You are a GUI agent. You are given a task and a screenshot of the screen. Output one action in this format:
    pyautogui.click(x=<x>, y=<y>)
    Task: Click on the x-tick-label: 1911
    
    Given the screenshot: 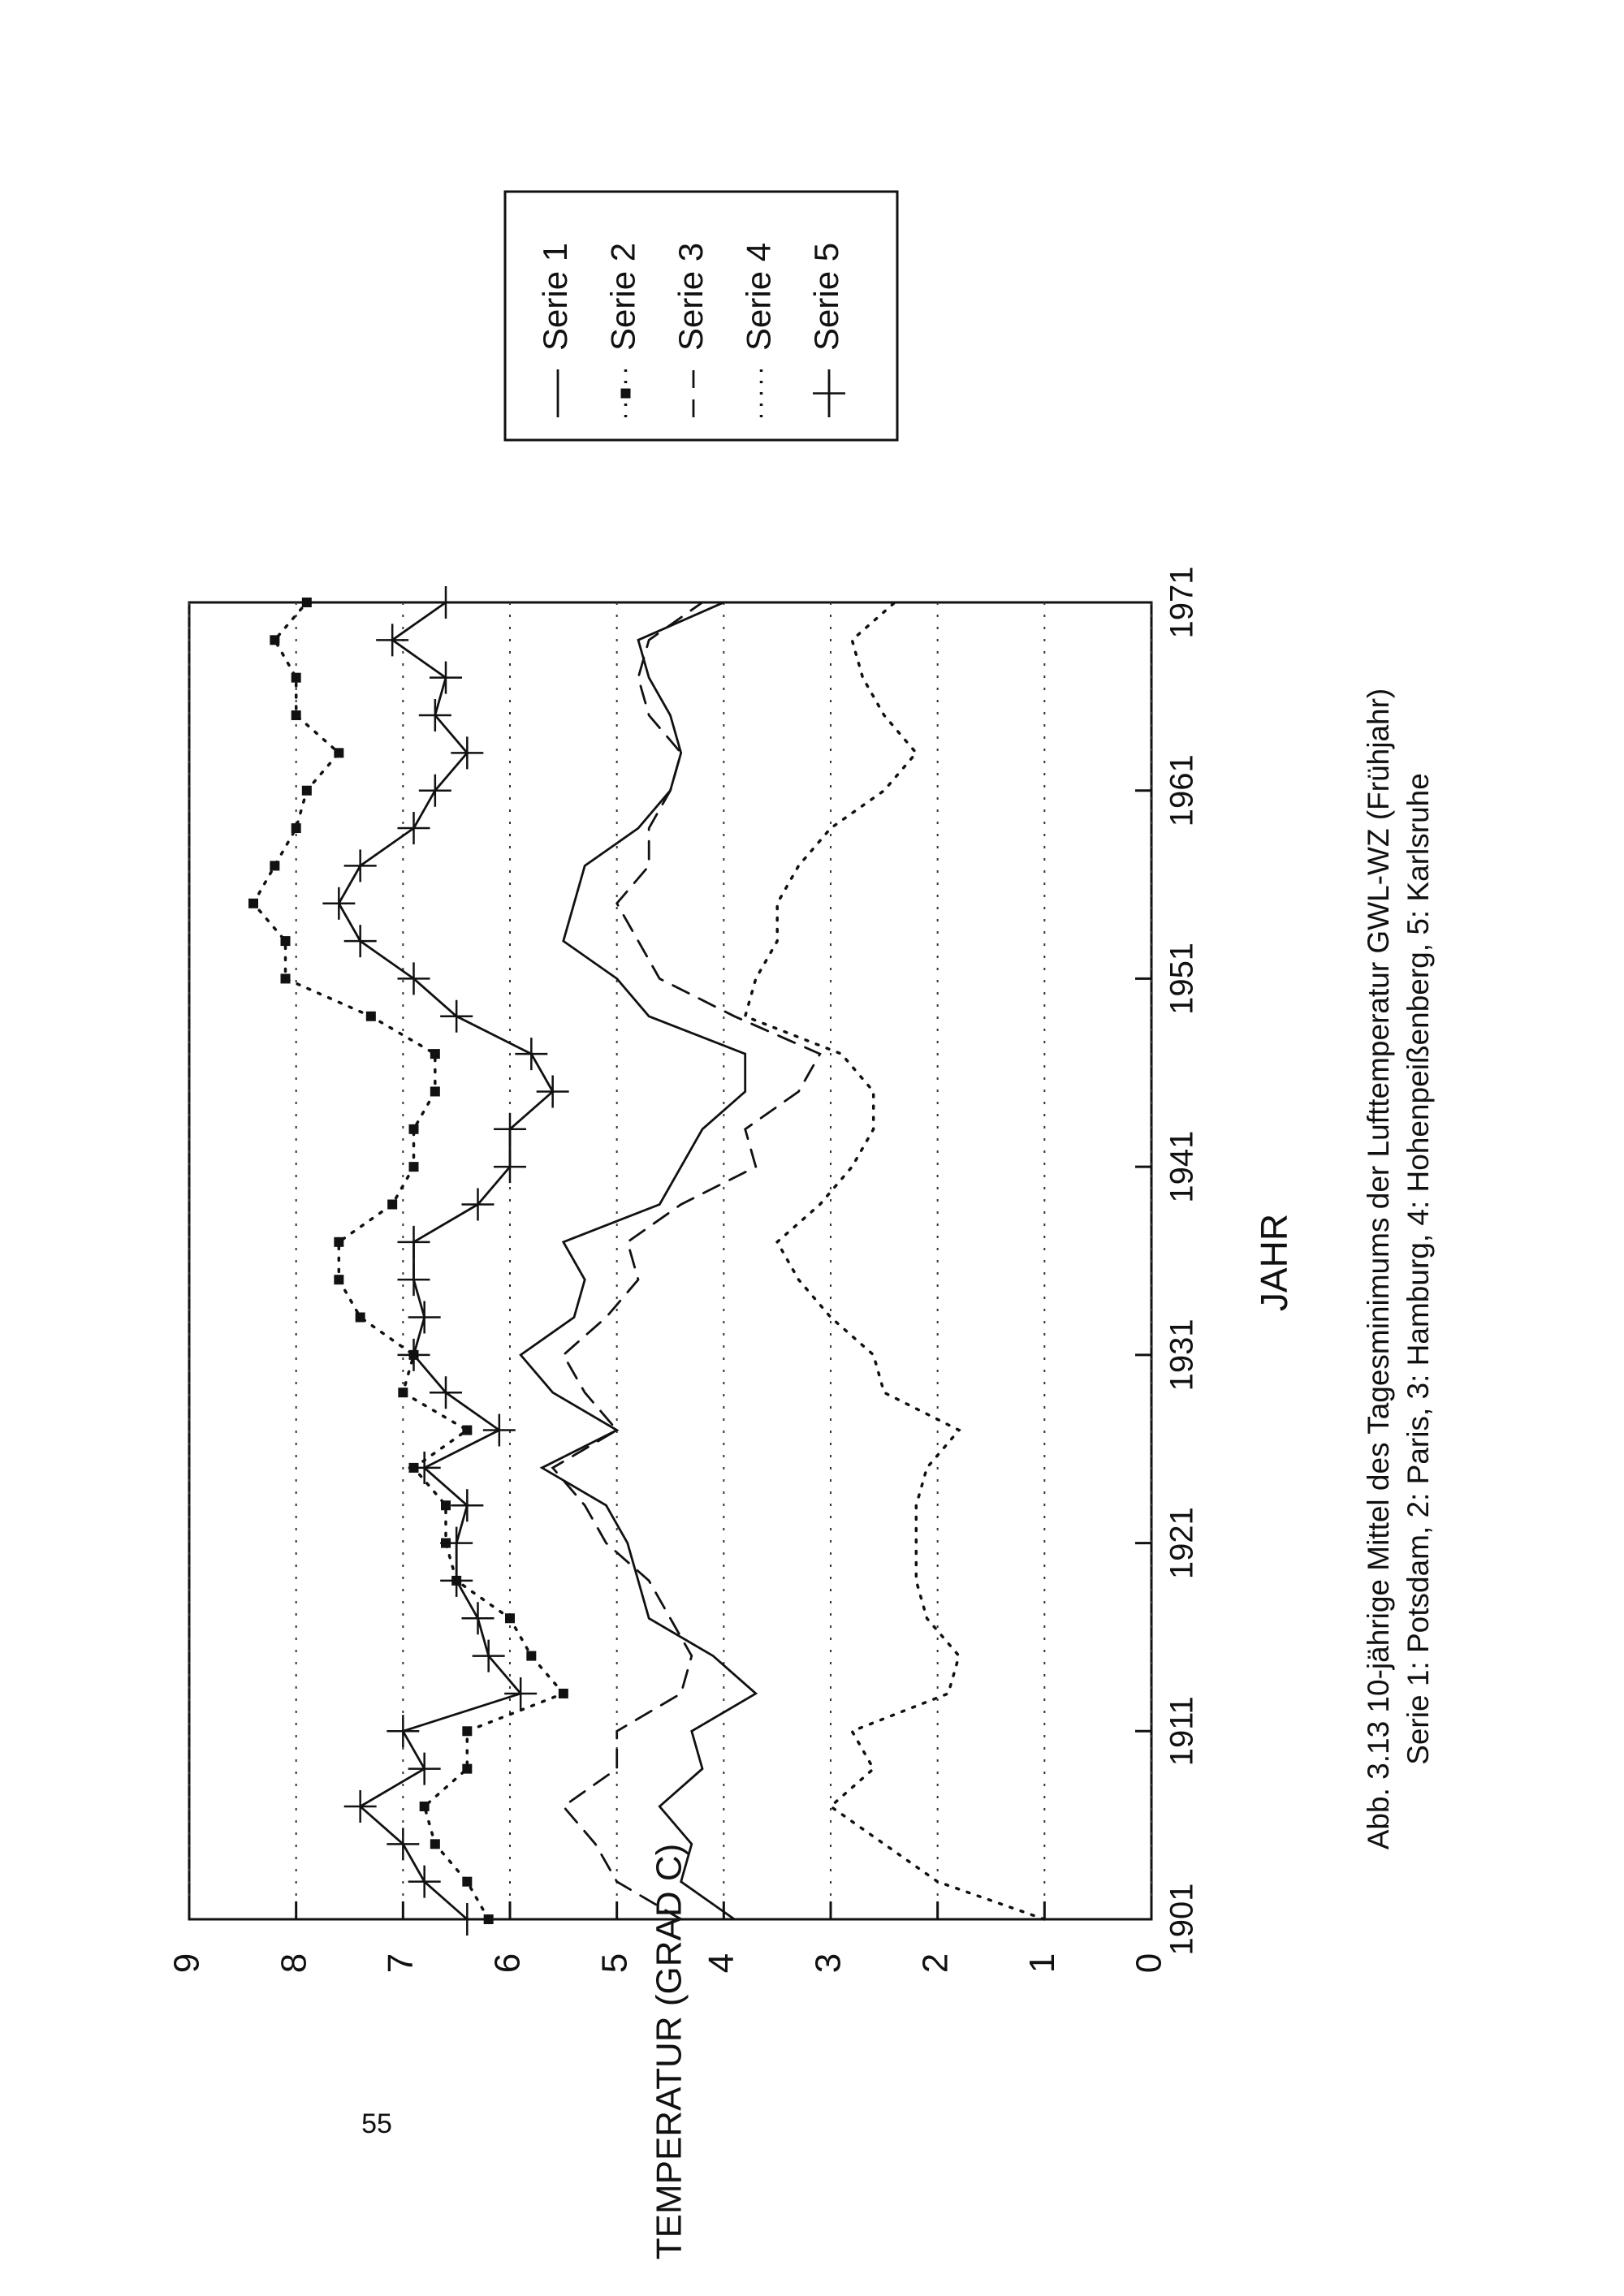 What is the action you would take?
    pyautogui.click(x=1182, y=1731)
    